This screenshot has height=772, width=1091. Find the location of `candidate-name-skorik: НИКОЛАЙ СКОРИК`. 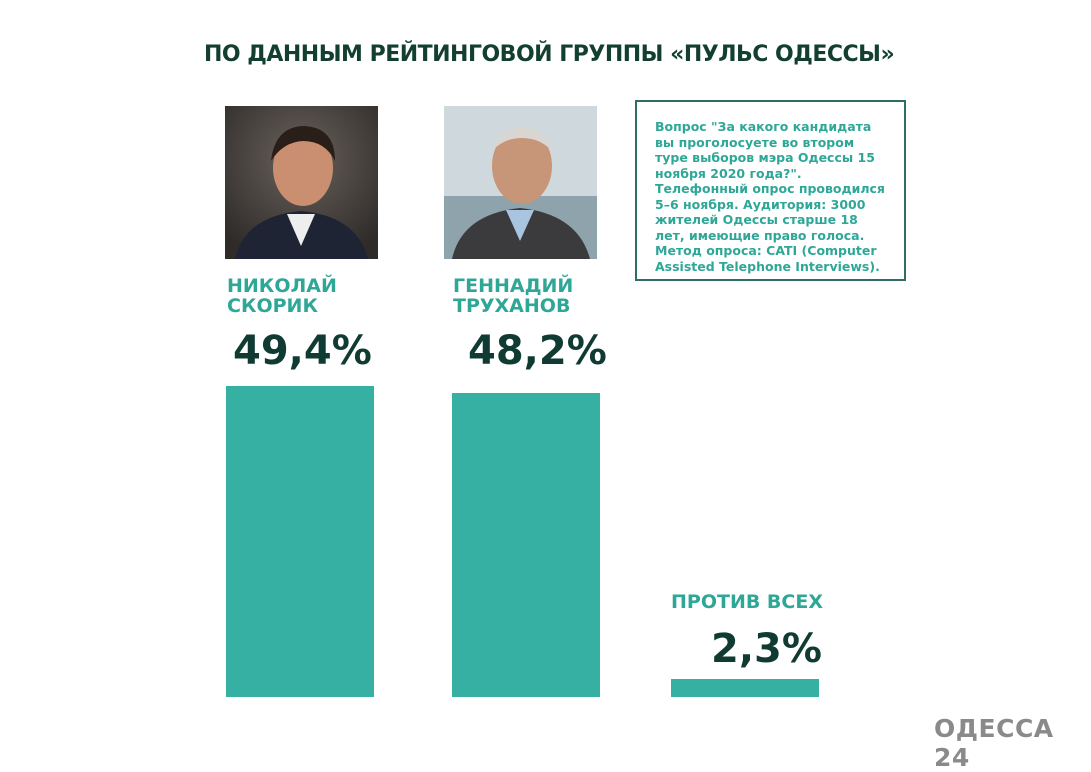

candidate-name-skorik: НИКОЛАЙ СКОРИК is located at coordinates (327, 296).